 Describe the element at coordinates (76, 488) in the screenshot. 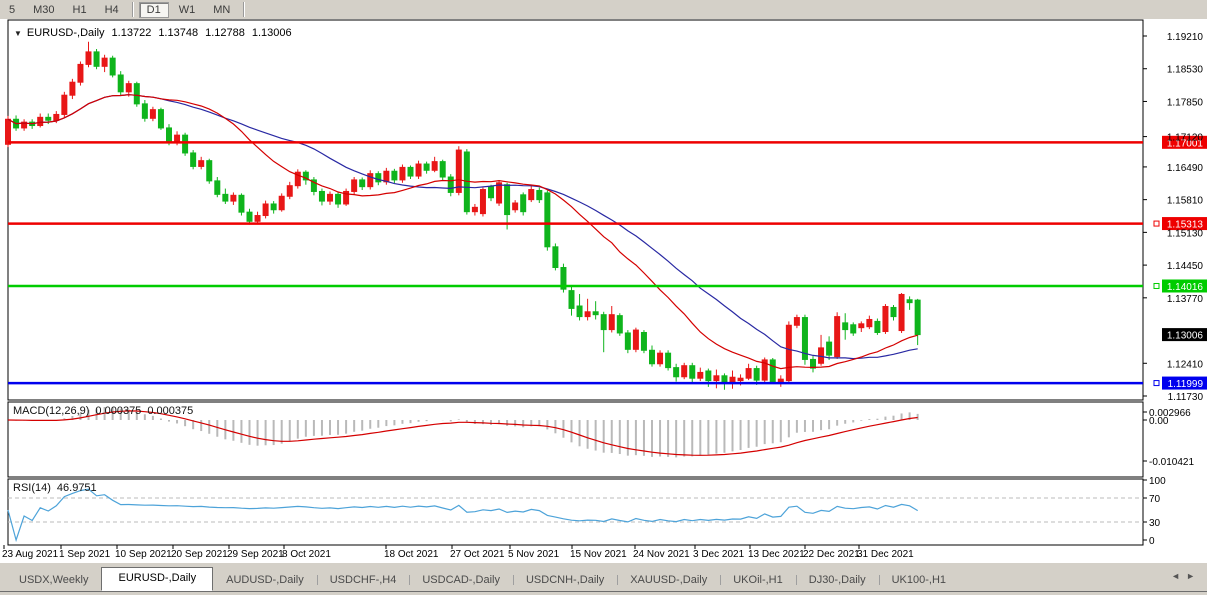

I see `rsi-value: 46.9751` at that location.